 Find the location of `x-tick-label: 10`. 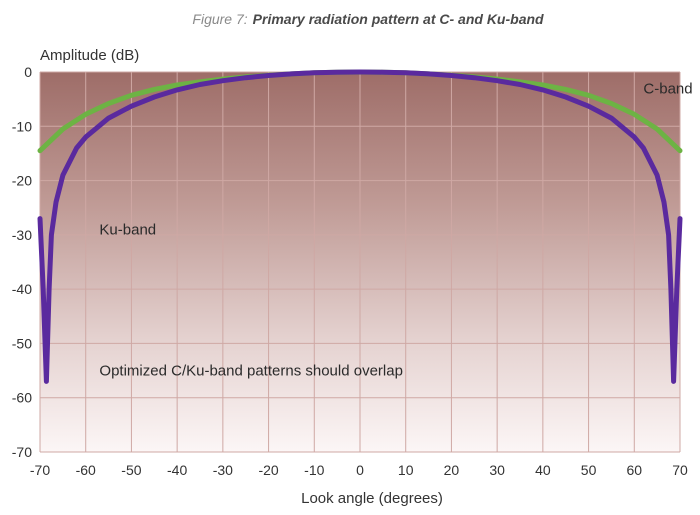

x-tick-label: 10 is located at coordinates (406, 470).